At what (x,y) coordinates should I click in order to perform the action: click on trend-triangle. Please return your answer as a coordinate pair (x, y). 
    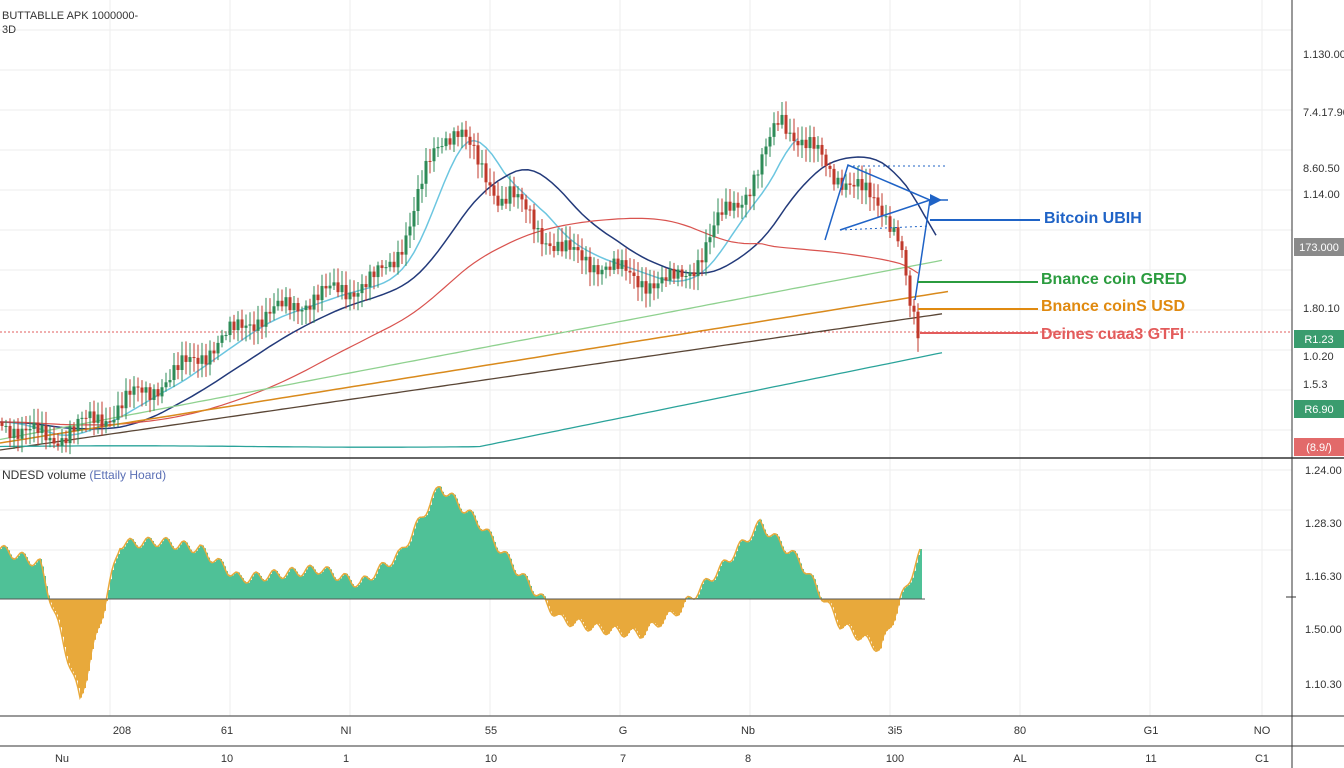
    Looking at the image, I should click on (878, 202).